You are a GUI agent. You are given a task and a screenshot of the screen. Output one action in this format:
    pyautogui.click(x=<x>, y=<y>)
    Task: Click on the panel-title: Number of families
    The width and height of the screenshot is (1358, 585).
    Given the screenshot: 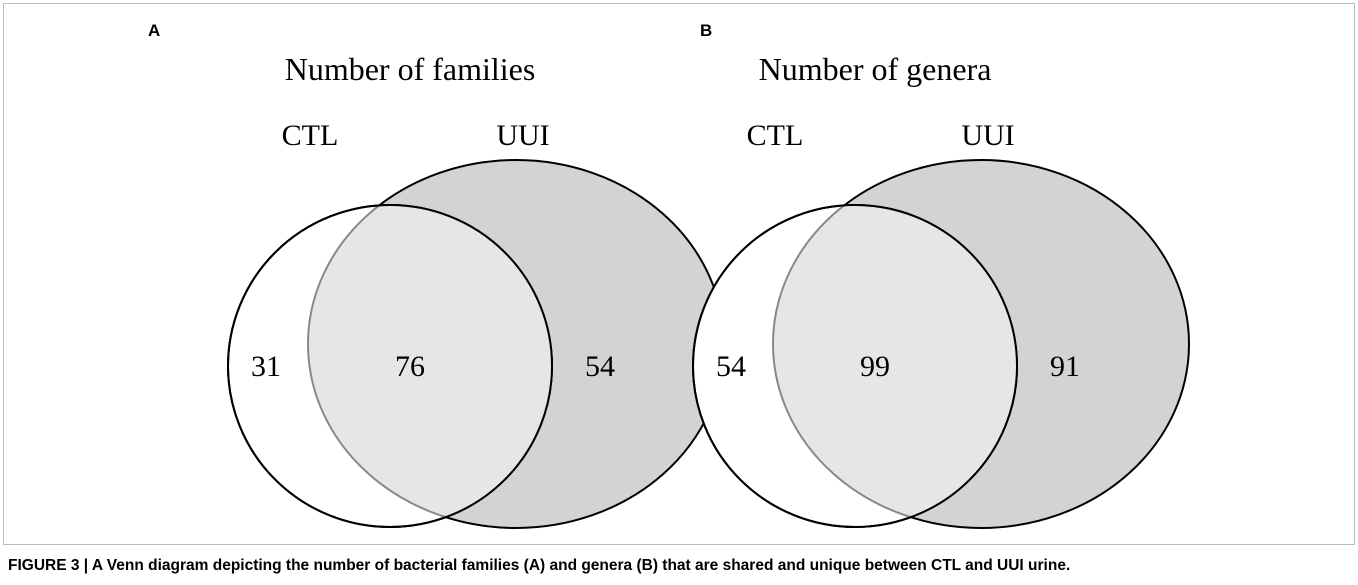 What is the action you would take?
    pyautogui.click(x=410, y=69)
    